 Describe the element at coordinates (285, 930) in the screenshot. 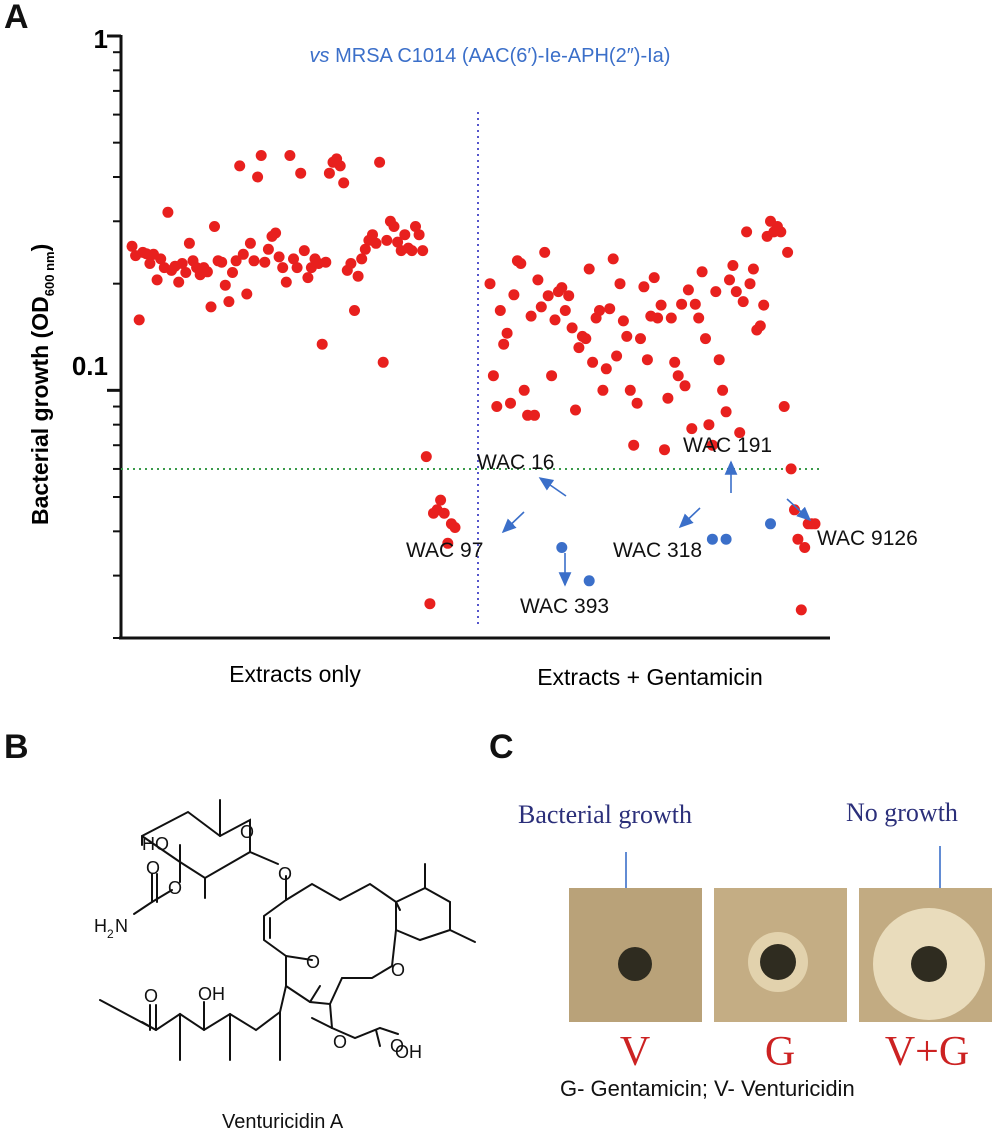

I see `venturicidin-structure: HO O O H 2 N O O O OH O OH O O O` at that location.